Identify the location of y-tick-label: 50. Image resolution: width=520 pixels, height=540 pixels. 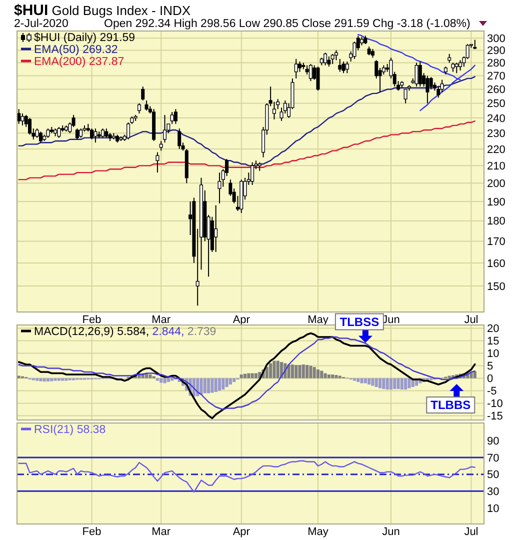
(493, 475).